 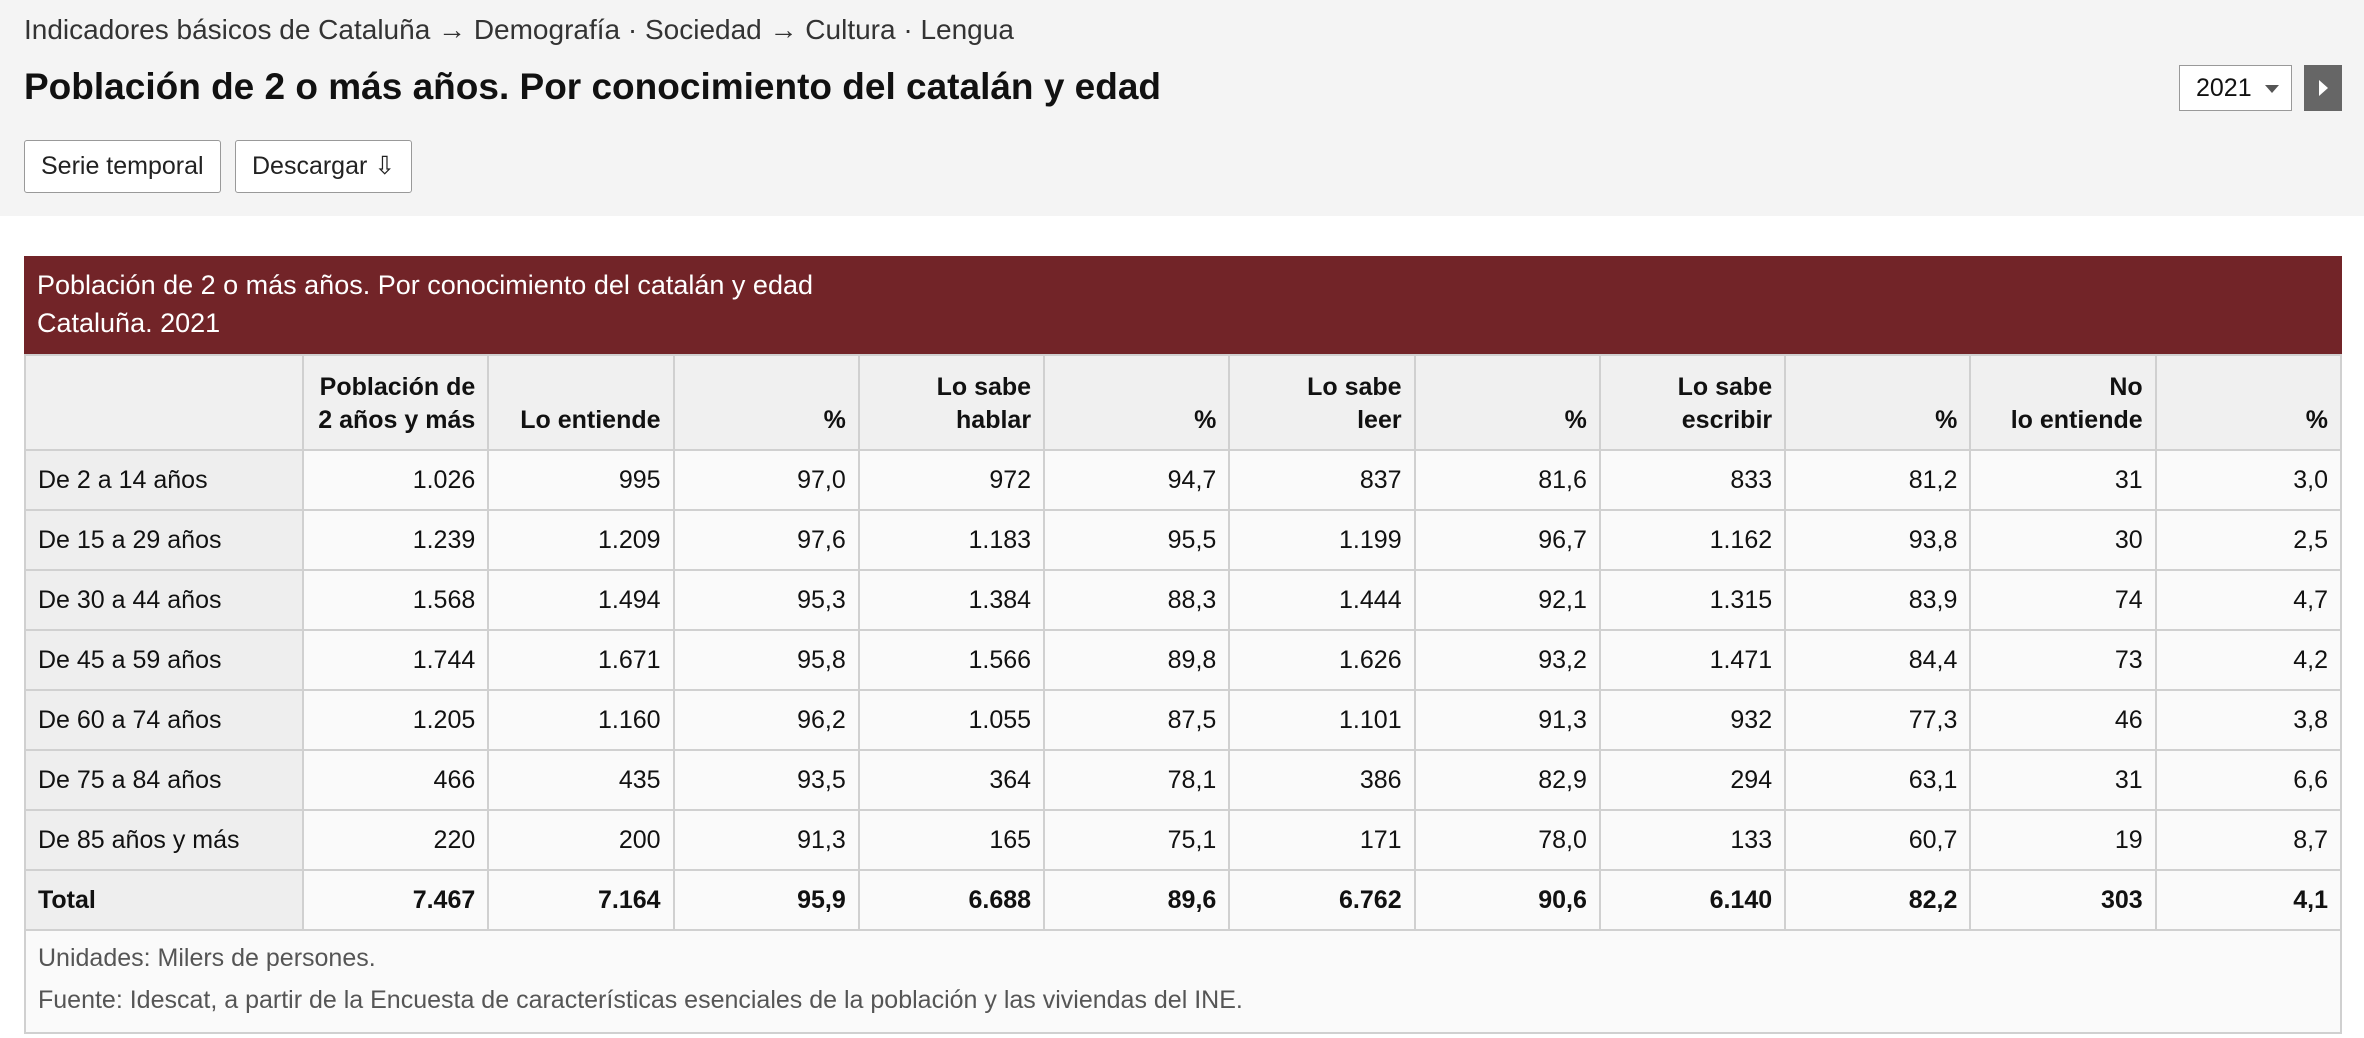 I want to click on cell: 294, so click(x=1692, y=780).